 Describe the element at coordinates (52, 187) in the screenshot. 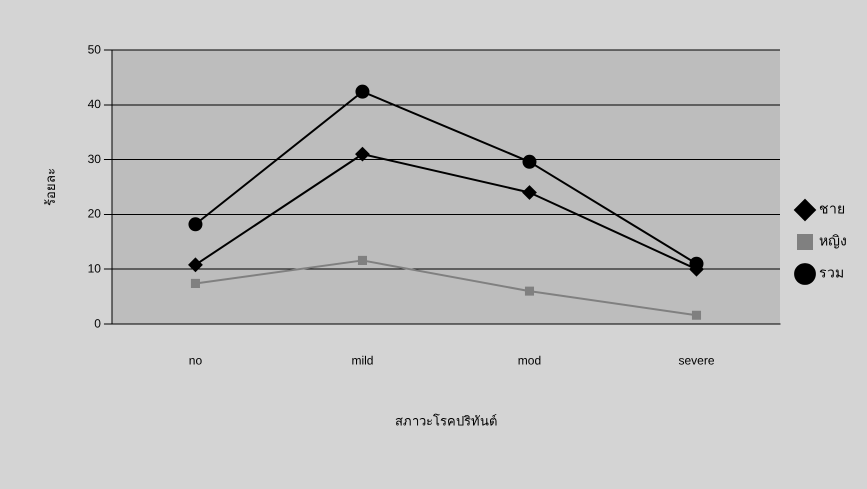

I see `y-axis-title: ร้อยละ` at that location.